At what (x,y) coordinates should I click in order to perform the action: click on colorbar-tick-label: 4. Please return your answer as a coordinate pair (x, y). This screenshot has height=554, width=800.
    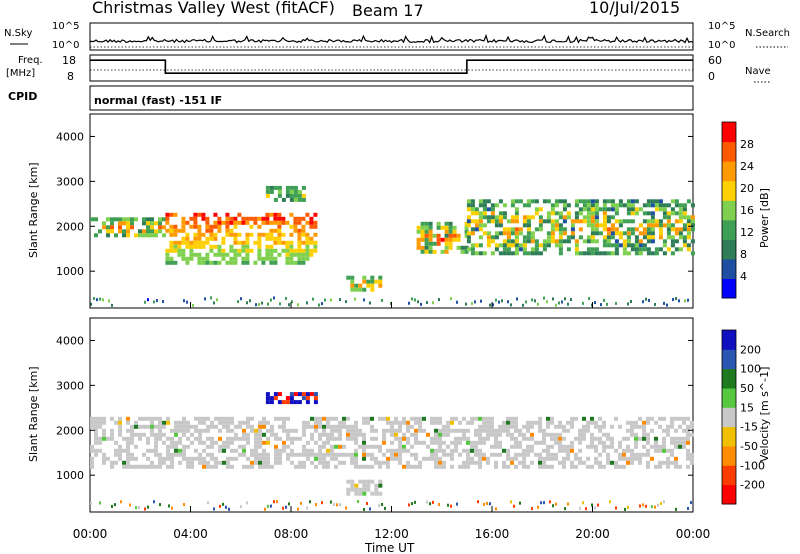
    Looking at the image, I should click on (743, 276).